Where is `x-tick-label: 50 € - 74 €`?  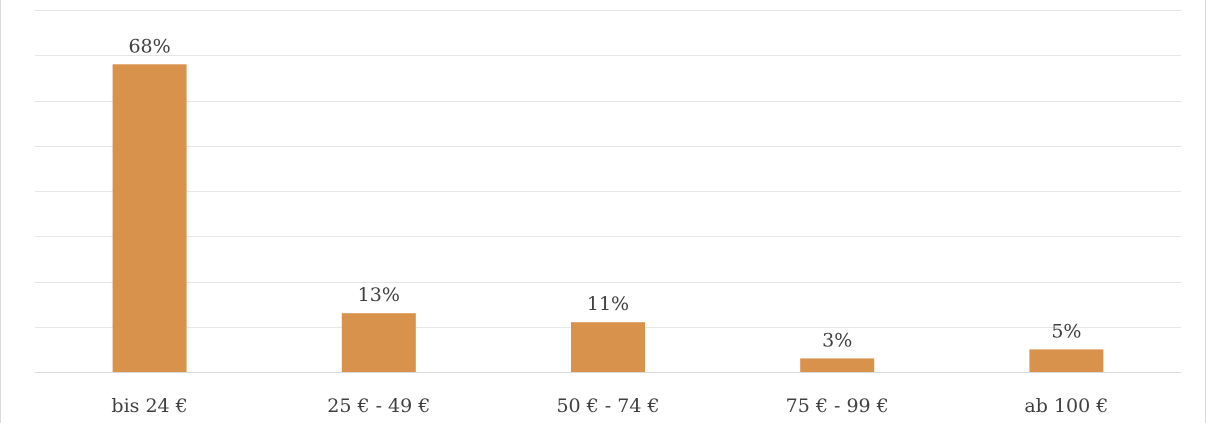 x-tick-label: 50 € - 74 € is located at coordinates (607, 406).